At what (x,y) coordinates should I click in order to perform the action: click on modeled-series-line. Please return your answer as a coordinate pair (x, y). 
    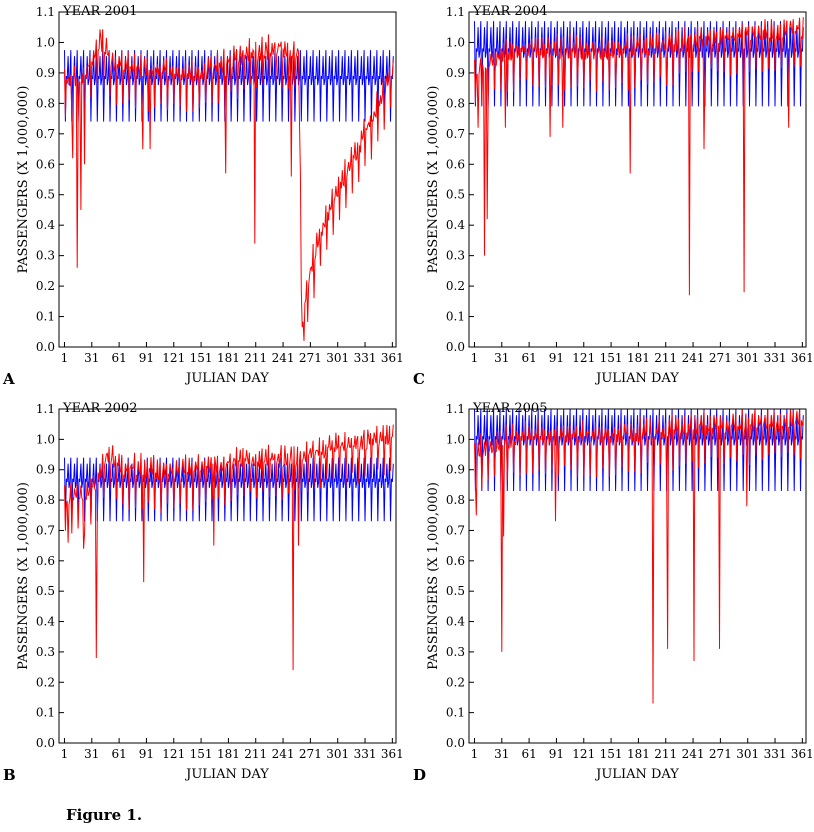
    Looking at the image, I should click on (229, 489).